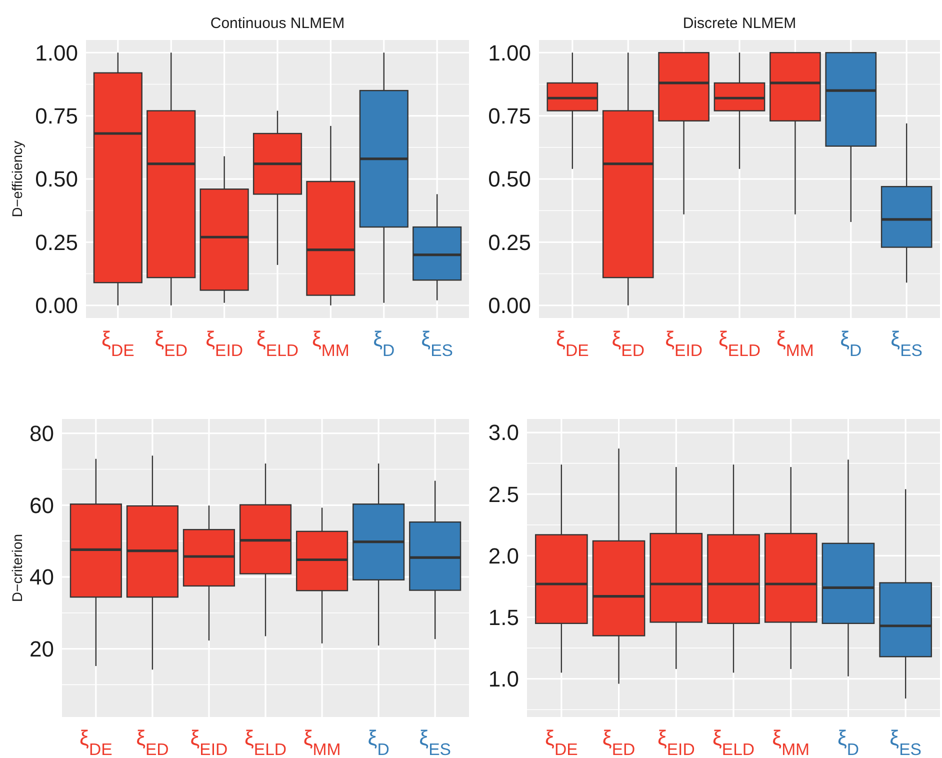  I want to click on y-tick-label: 40, so click(42, 577).